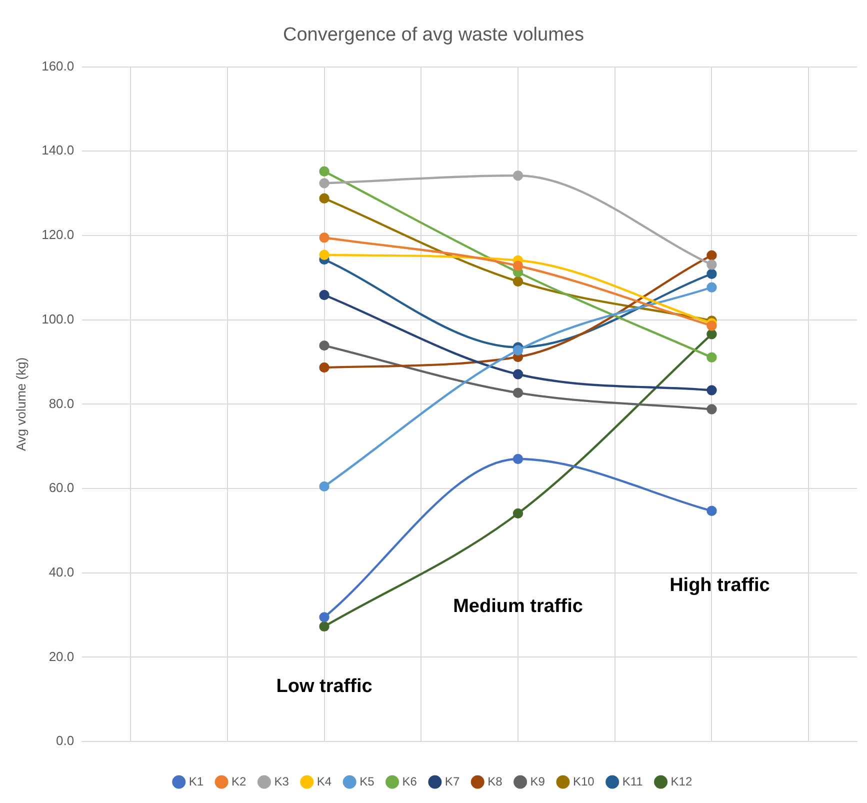 This screenshot has width=867, height=803. I want to click on y-tick-label: 60.0, so click(61, 488).